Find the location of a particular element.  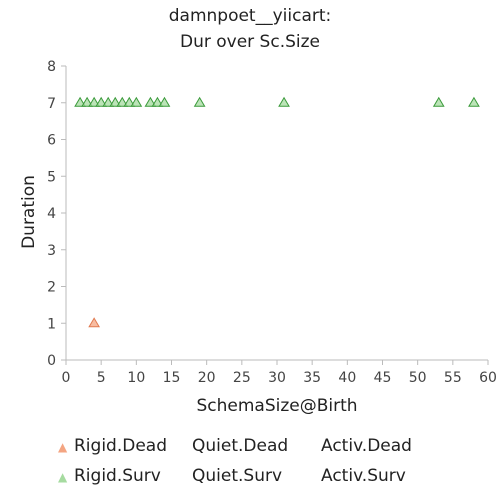

legend-label: Quiet.Dead is located at coordinates (240, 446).